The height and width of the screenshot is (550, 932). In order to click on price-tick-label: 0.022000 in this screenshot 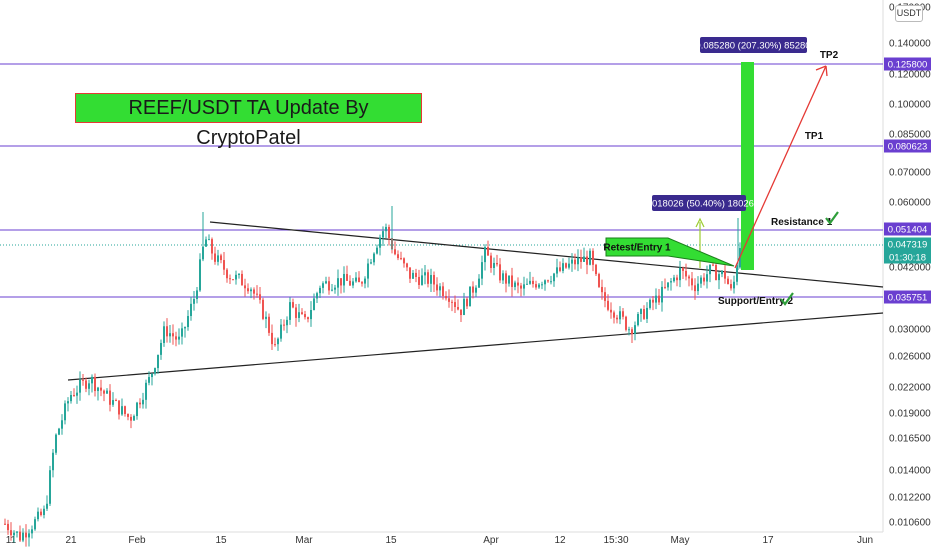, I will do `click(910, 388)`.